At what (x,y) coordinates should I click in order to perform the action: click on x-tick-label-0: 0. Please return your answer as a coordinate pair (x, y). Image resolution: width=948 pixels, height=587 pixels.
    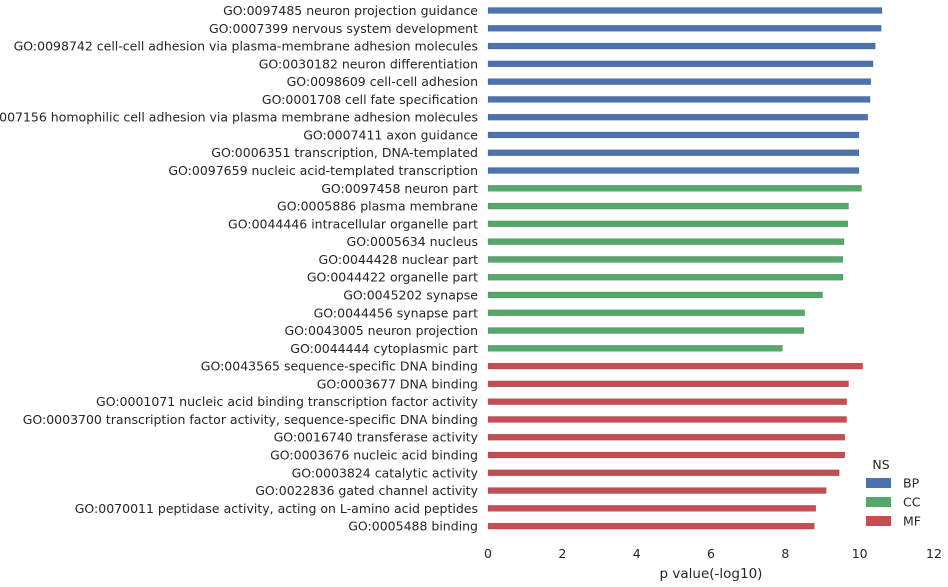
    Looking at the image, I should click on (488, 553).